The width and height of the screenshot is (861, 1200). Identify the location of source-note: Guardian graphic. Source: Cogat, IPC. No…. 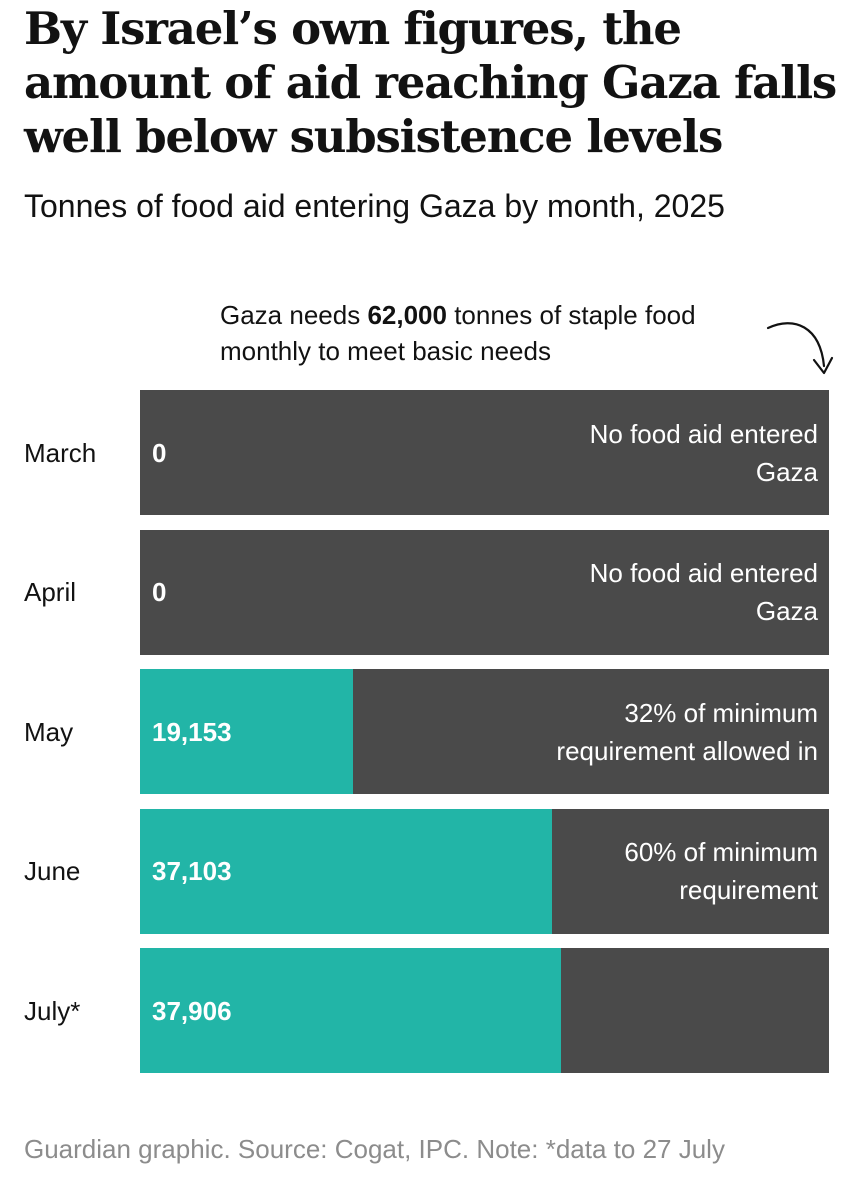
(374, 1149).